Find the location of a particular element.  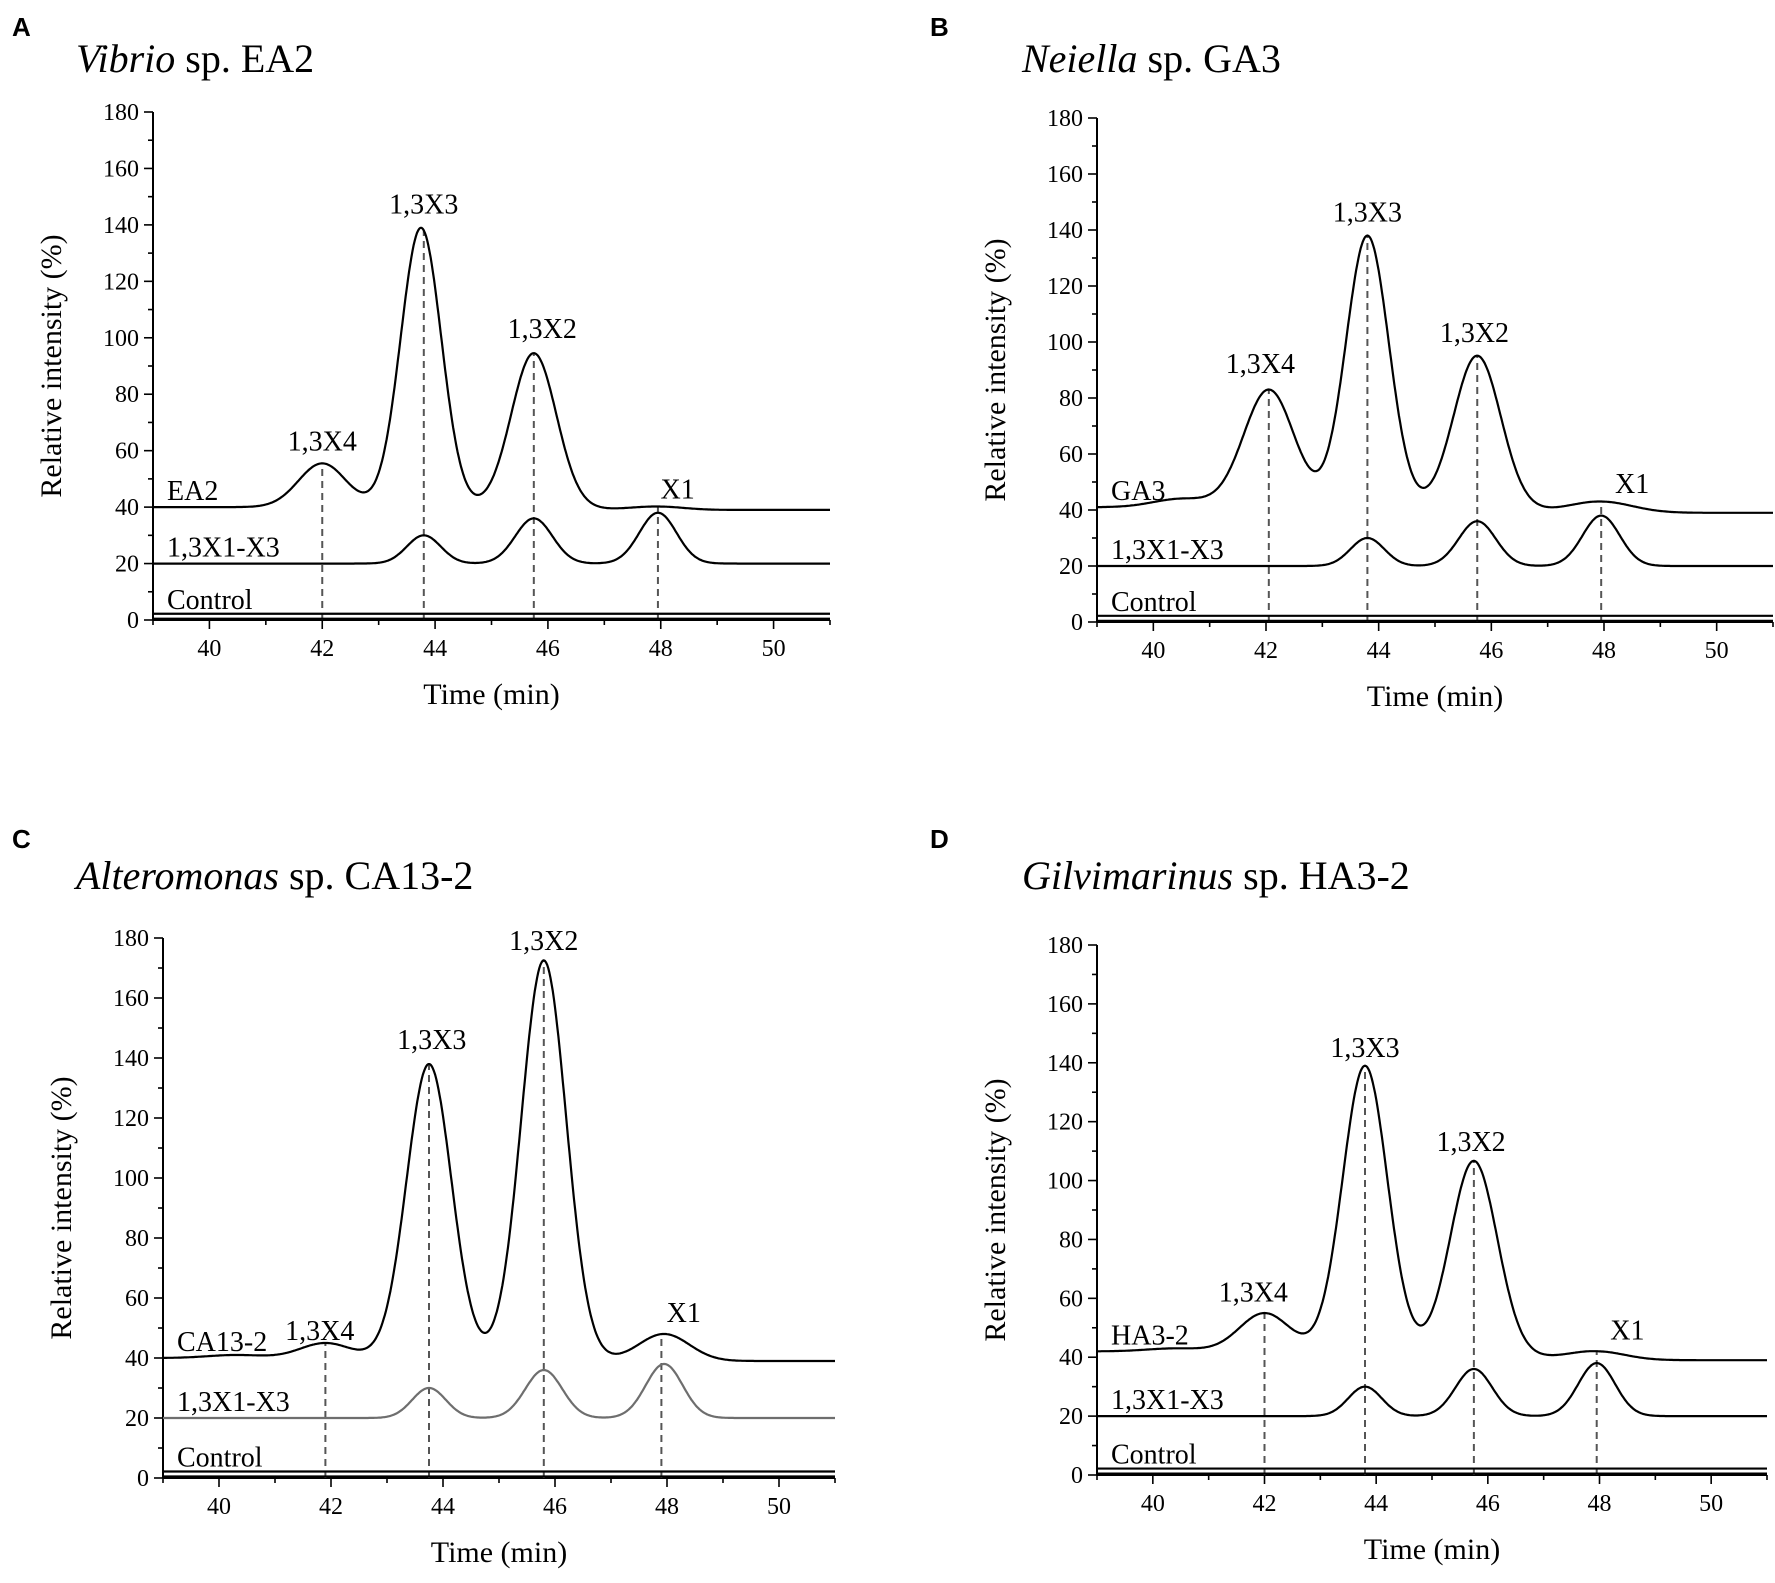

chart-b-ytick-label: 120 is located at coordinates (1065, 287).